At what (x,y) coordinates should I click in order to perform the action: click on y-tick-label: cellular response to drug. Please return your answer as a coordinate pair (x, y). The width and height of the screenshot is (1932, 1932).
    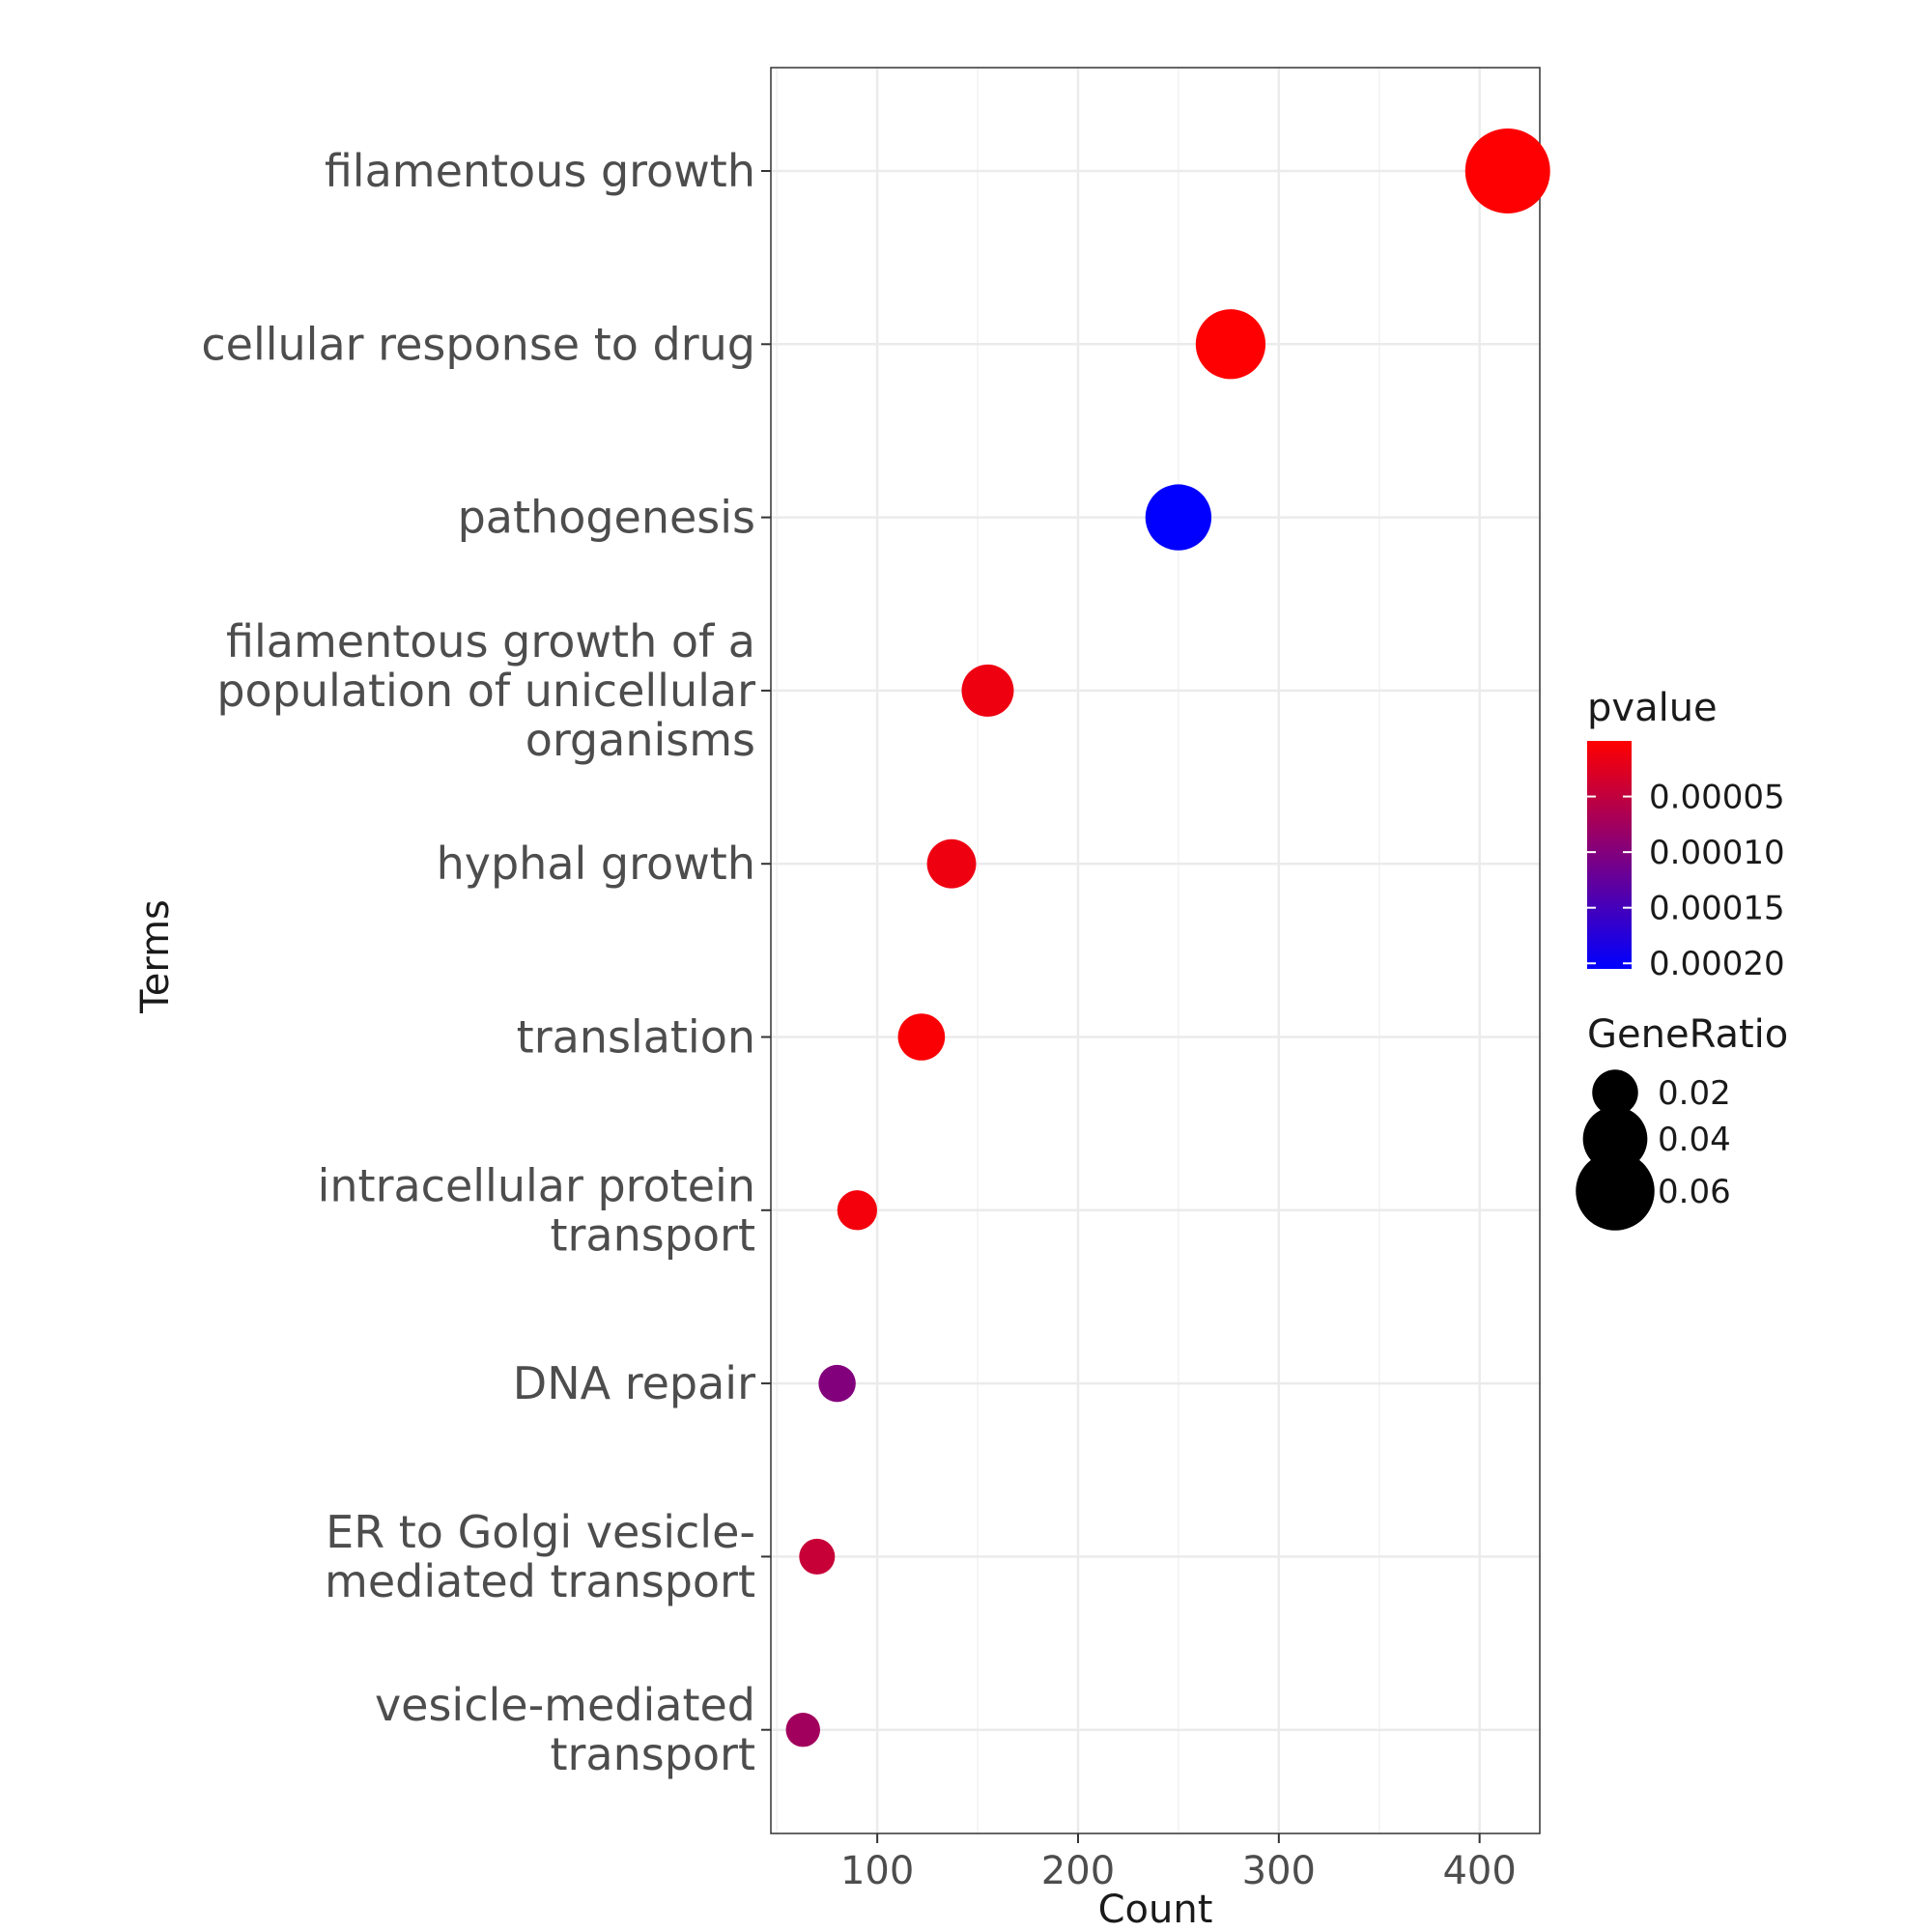
    Looking at the image, I should click on (478, 344).